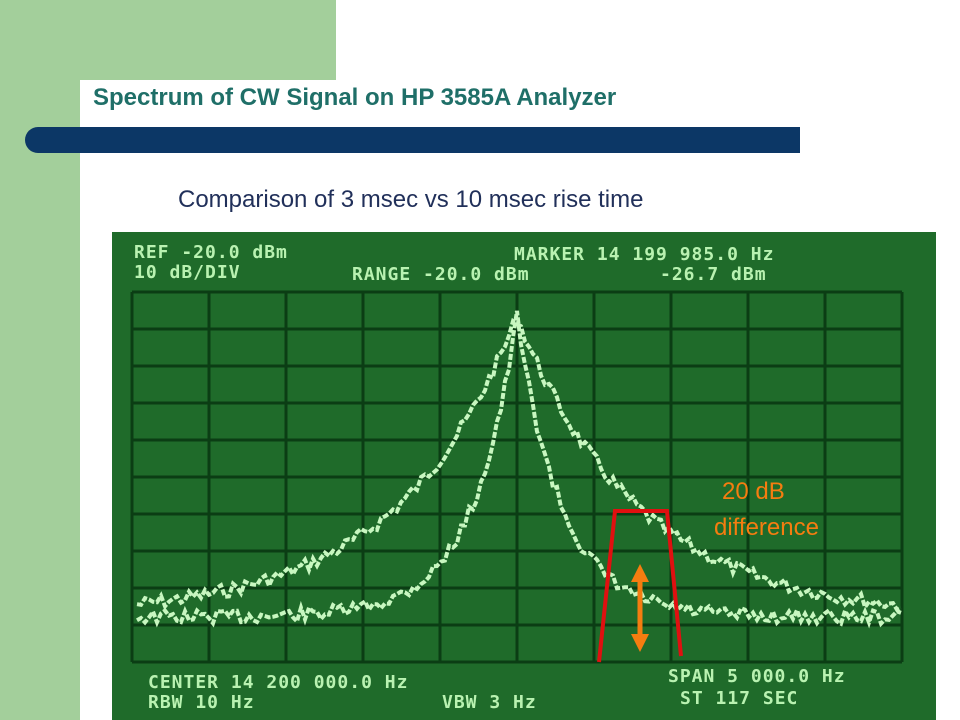 The height and width of the screenshot is (720, 960). Describe the element at coordinates (187, 272) in the screenshot. I see `scale-readout: 10 dB/DIV` at that location.